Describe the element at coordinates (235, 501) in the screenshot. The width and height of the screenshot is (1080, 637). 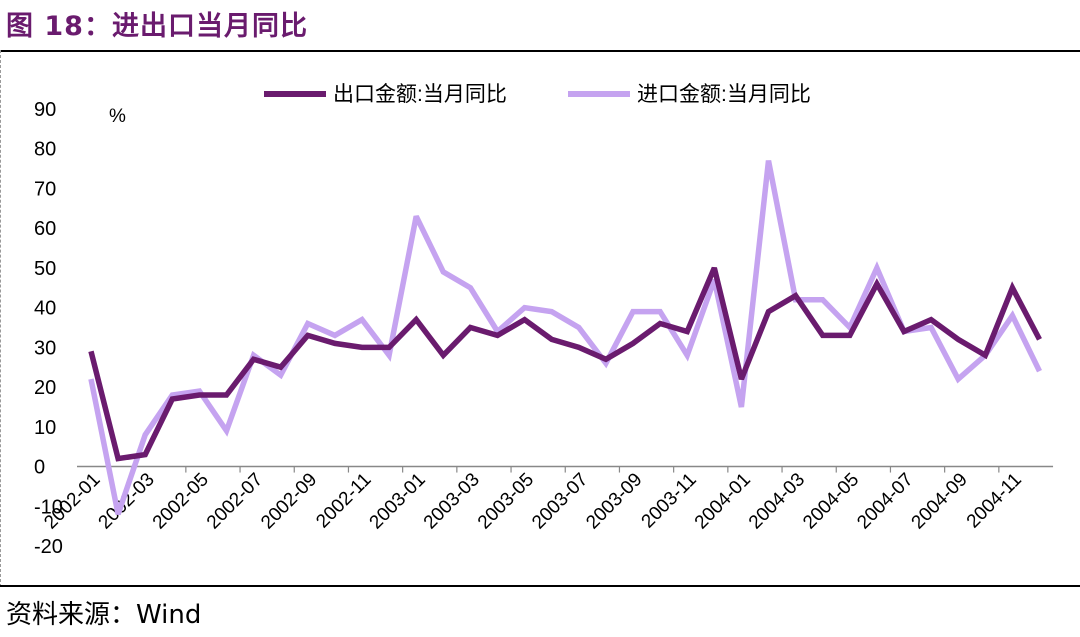
I see `x-tick-label: 2002-07` at that location.